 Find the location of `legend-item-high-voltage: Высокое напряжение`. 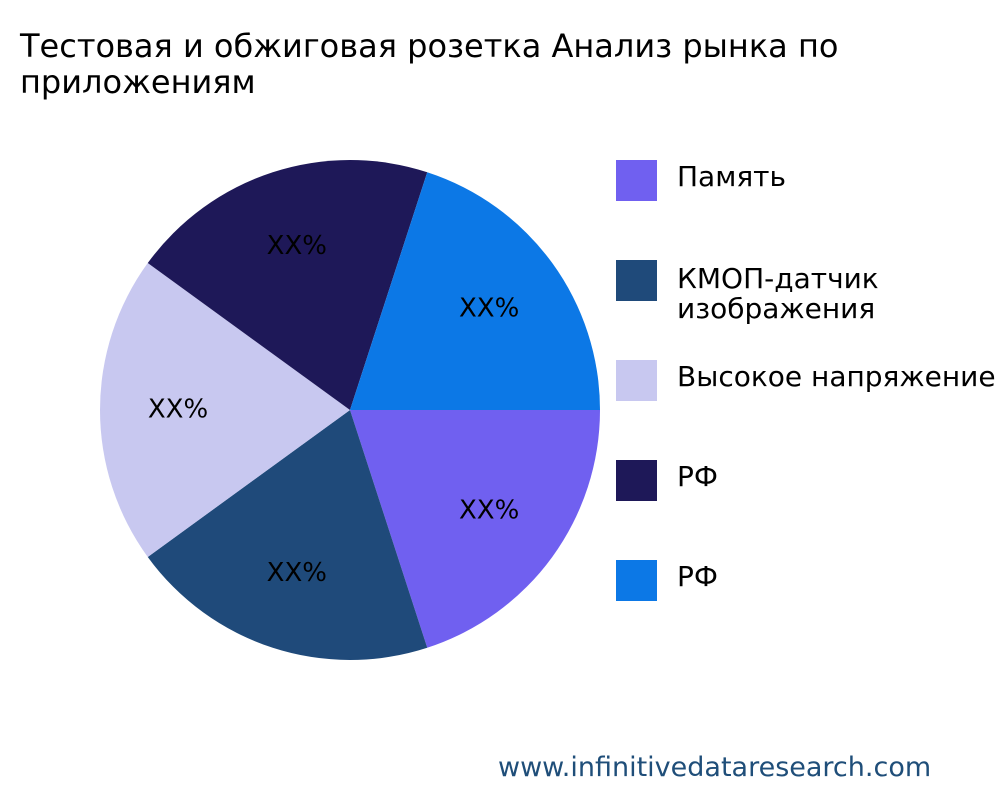

legend-item-high-voltage: Высокое напряжение is located at coordinates (808, 381).